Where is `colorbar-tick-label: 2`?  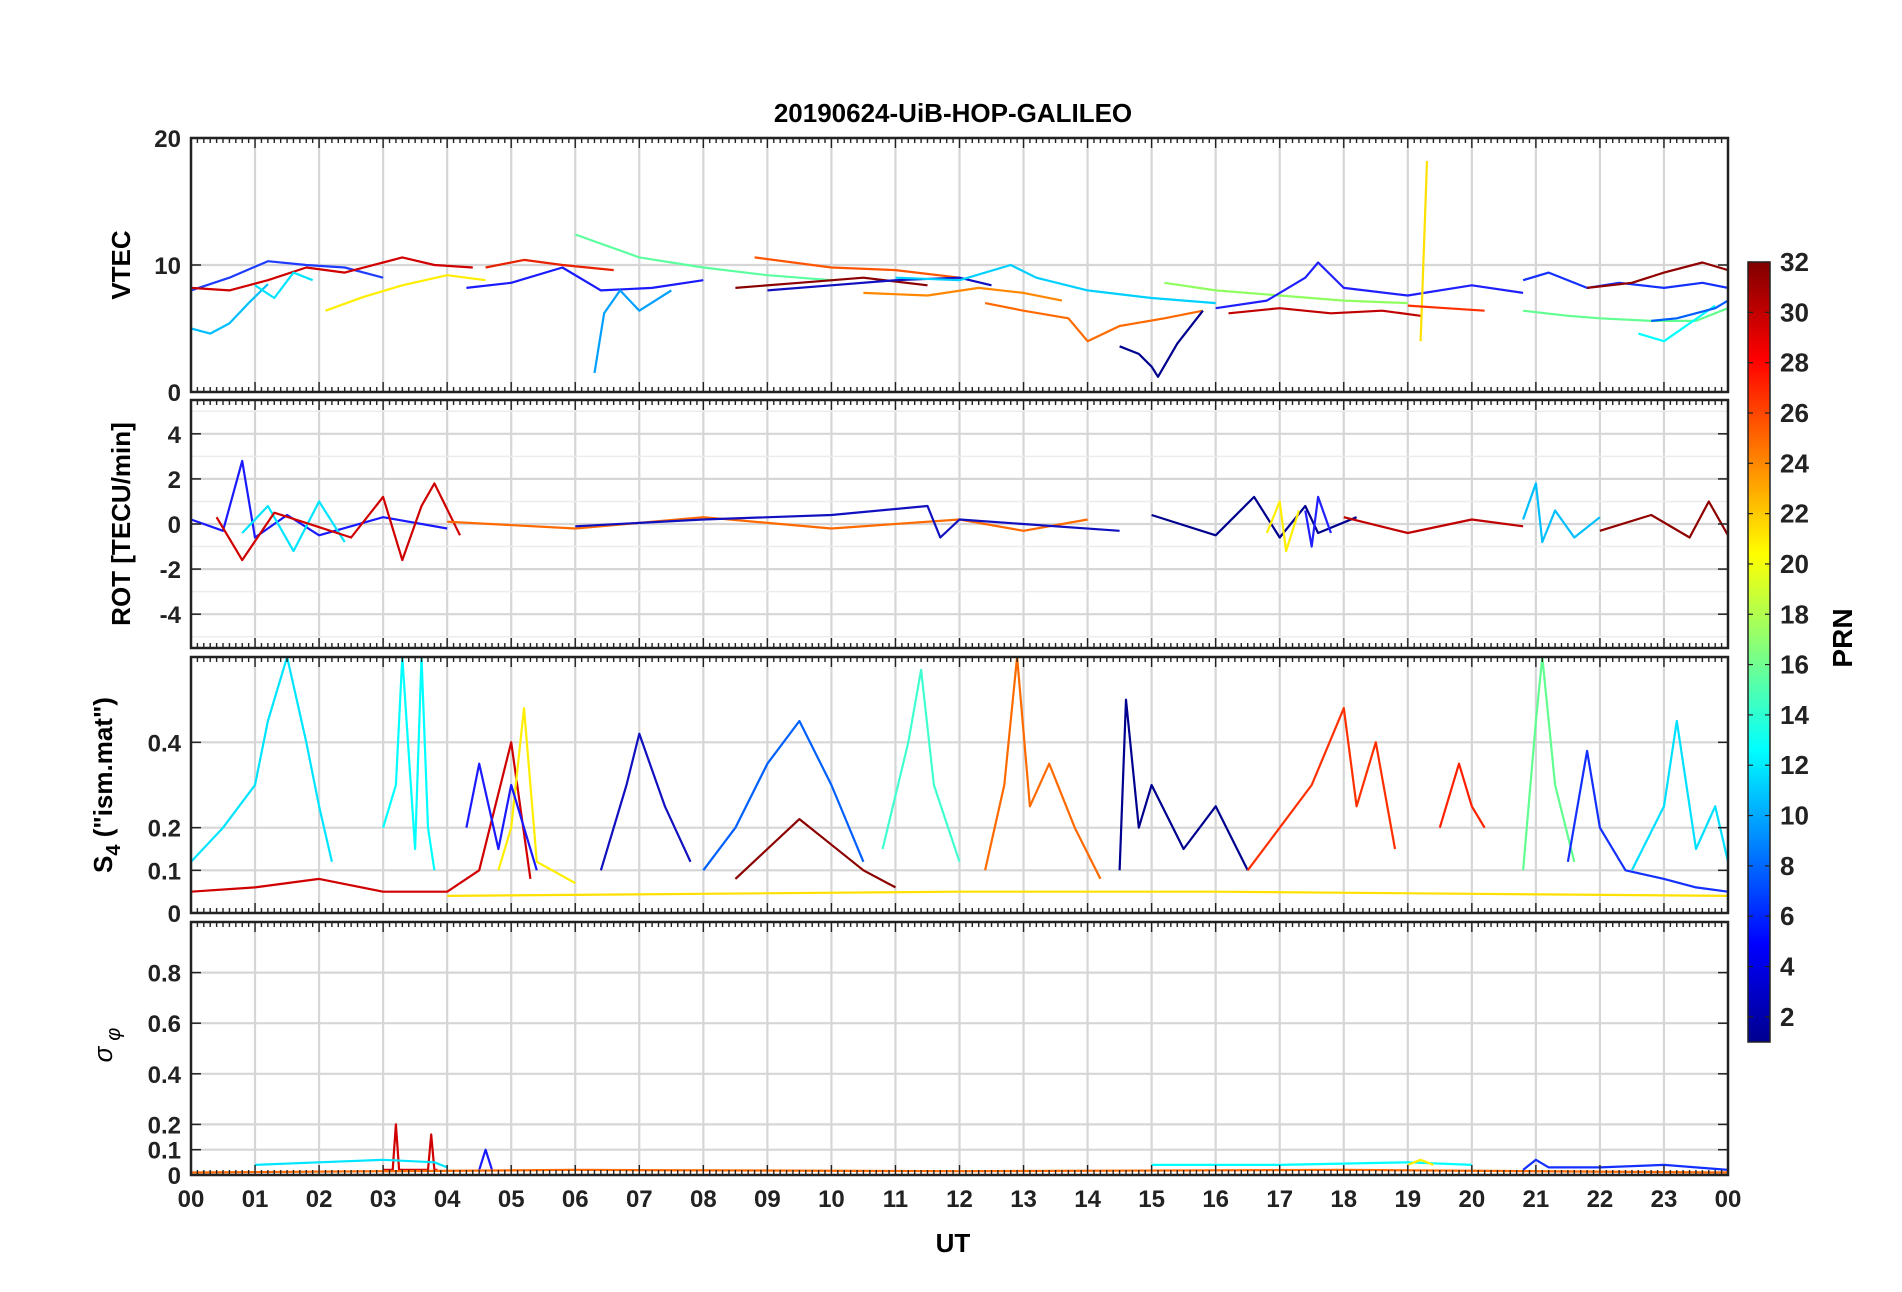
colorbar-tick-label: 2 is located at coordinates (1787, 1017).